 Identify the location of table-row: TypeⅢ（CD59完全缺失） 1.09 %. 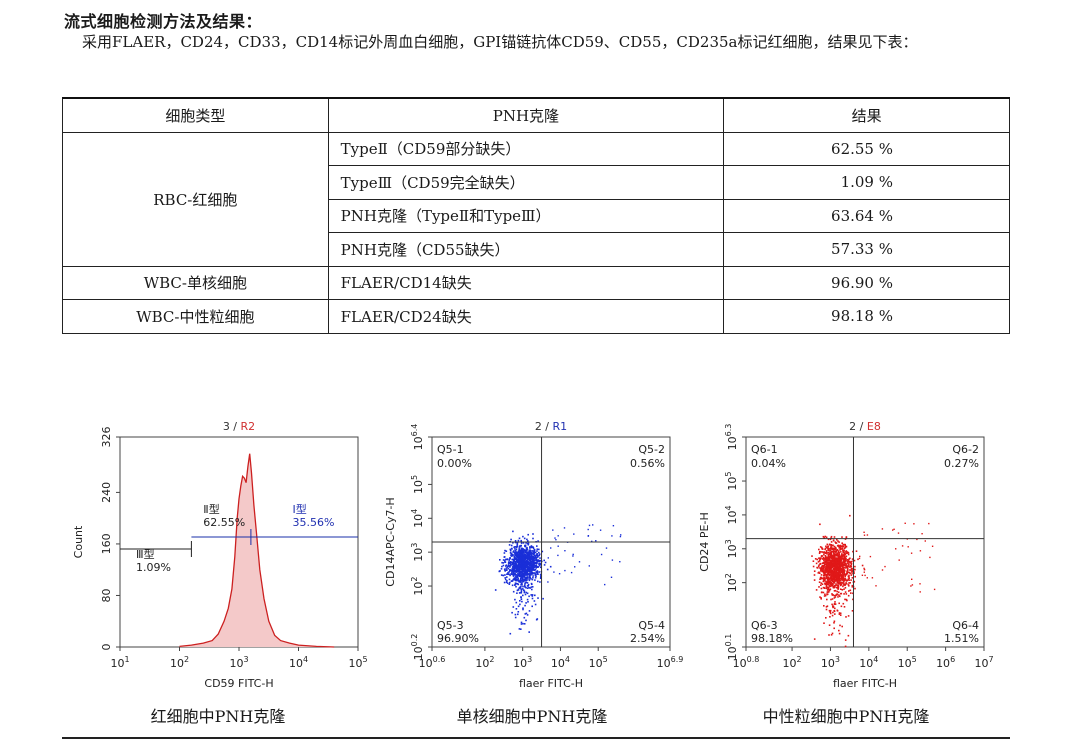
(536, 182).